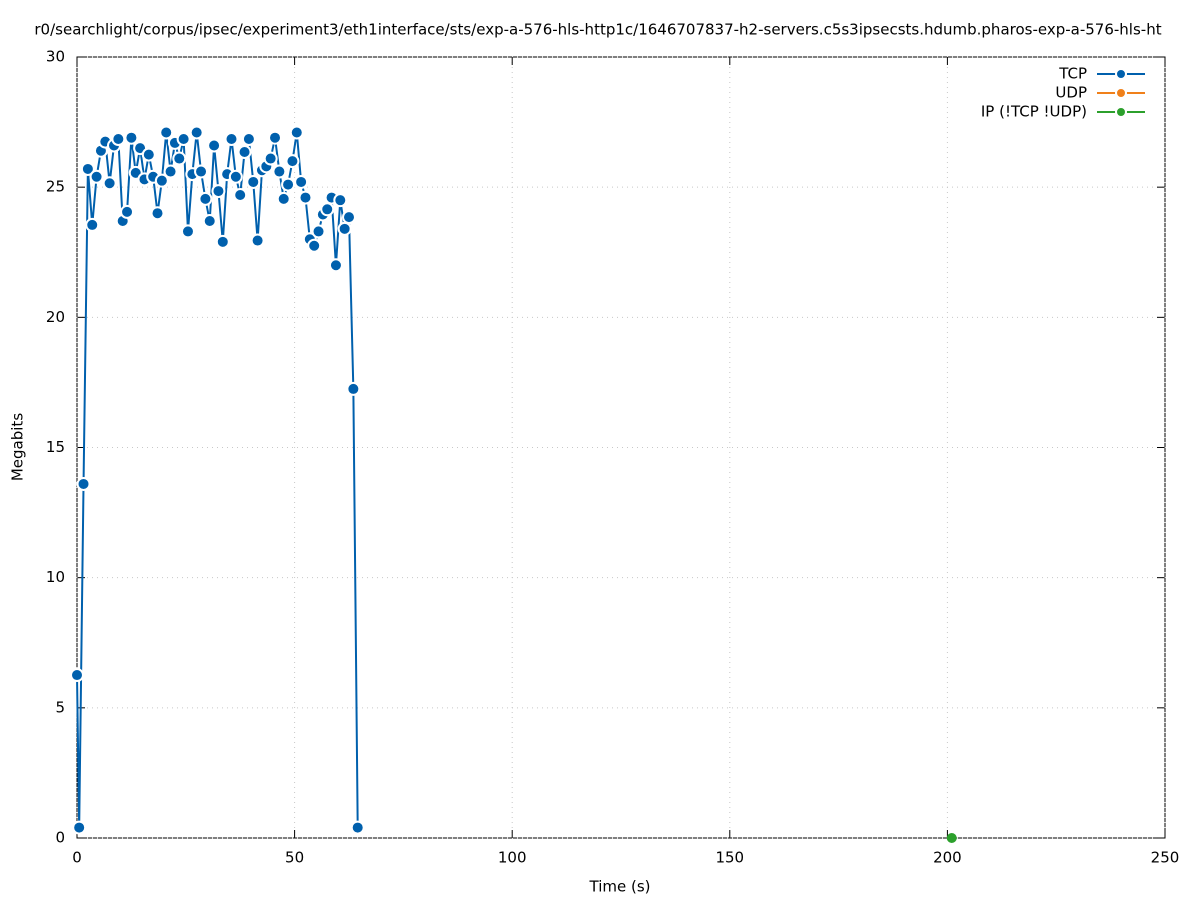 This screenshot has width=1197, height=900. I want to click on legend-label: TCP, so click(1072, 74).